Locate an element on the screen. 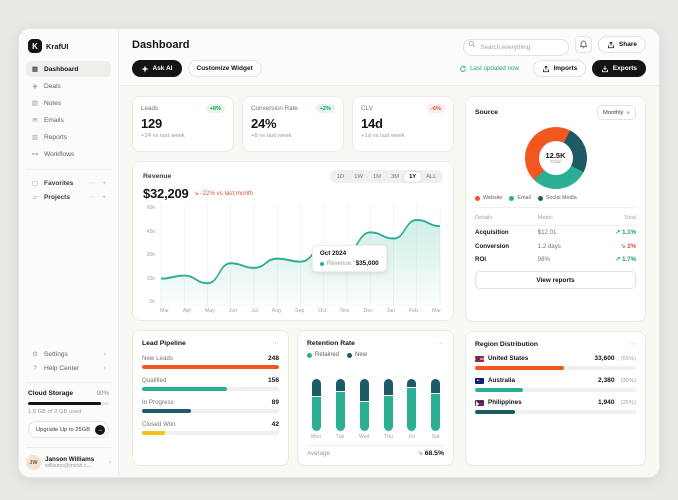 This screenshot has width=678, height=500. avatar: JW is located at coordinates (33, 462).